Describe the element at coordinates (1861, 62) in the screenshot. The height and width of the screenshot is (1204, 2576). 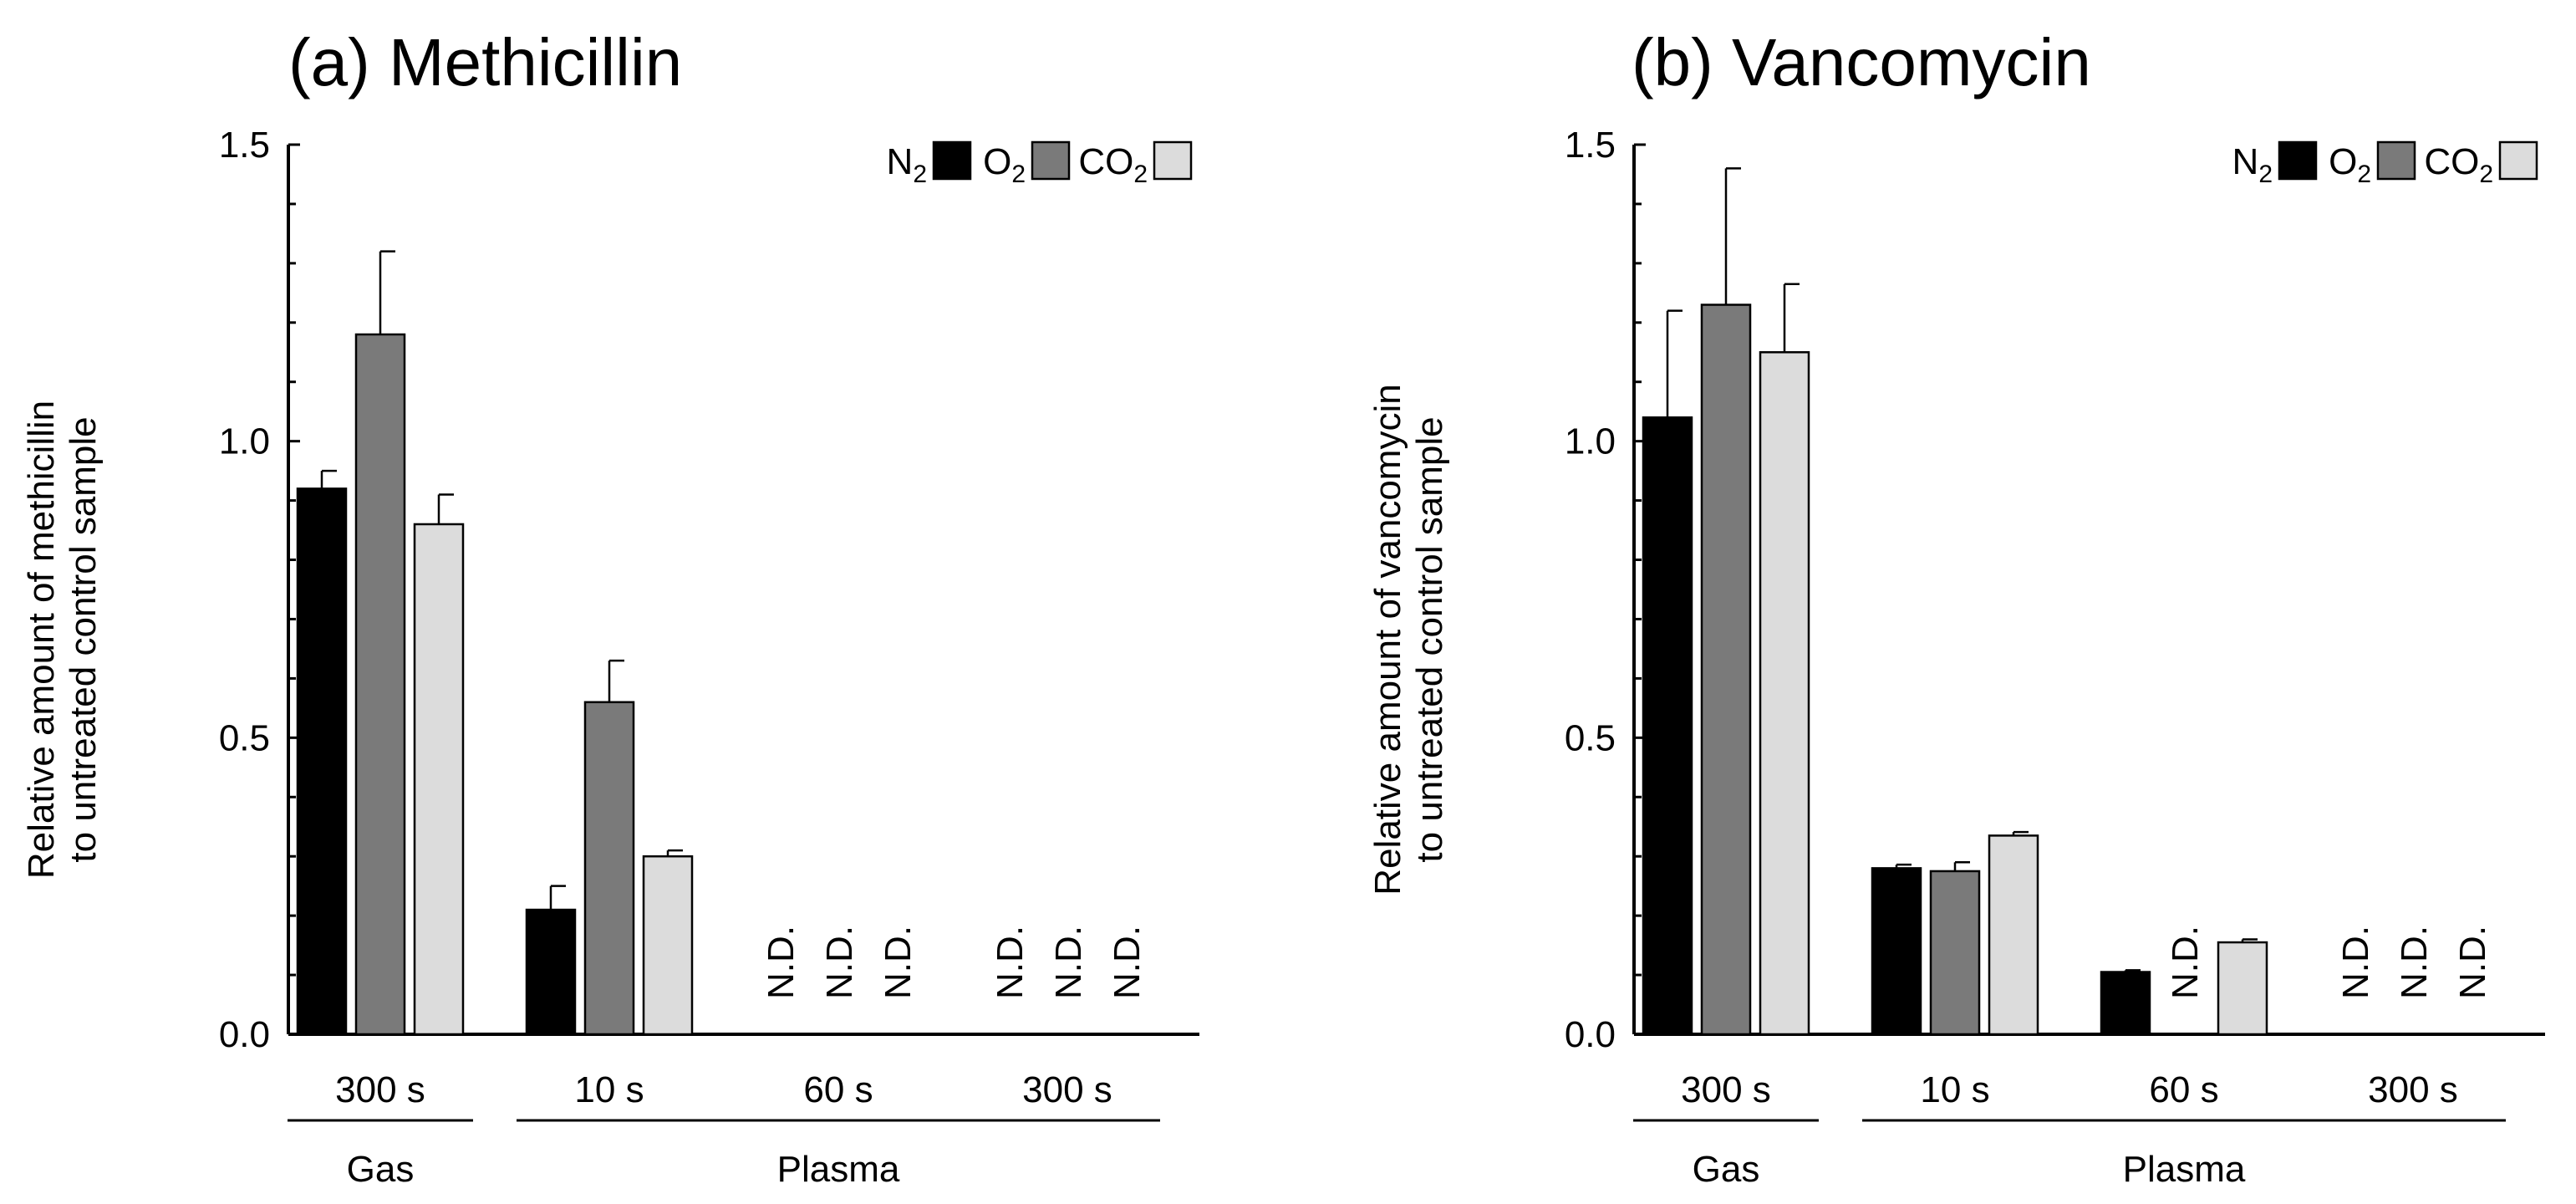
I see `chart-title: (b) Vancomycin` at that location.